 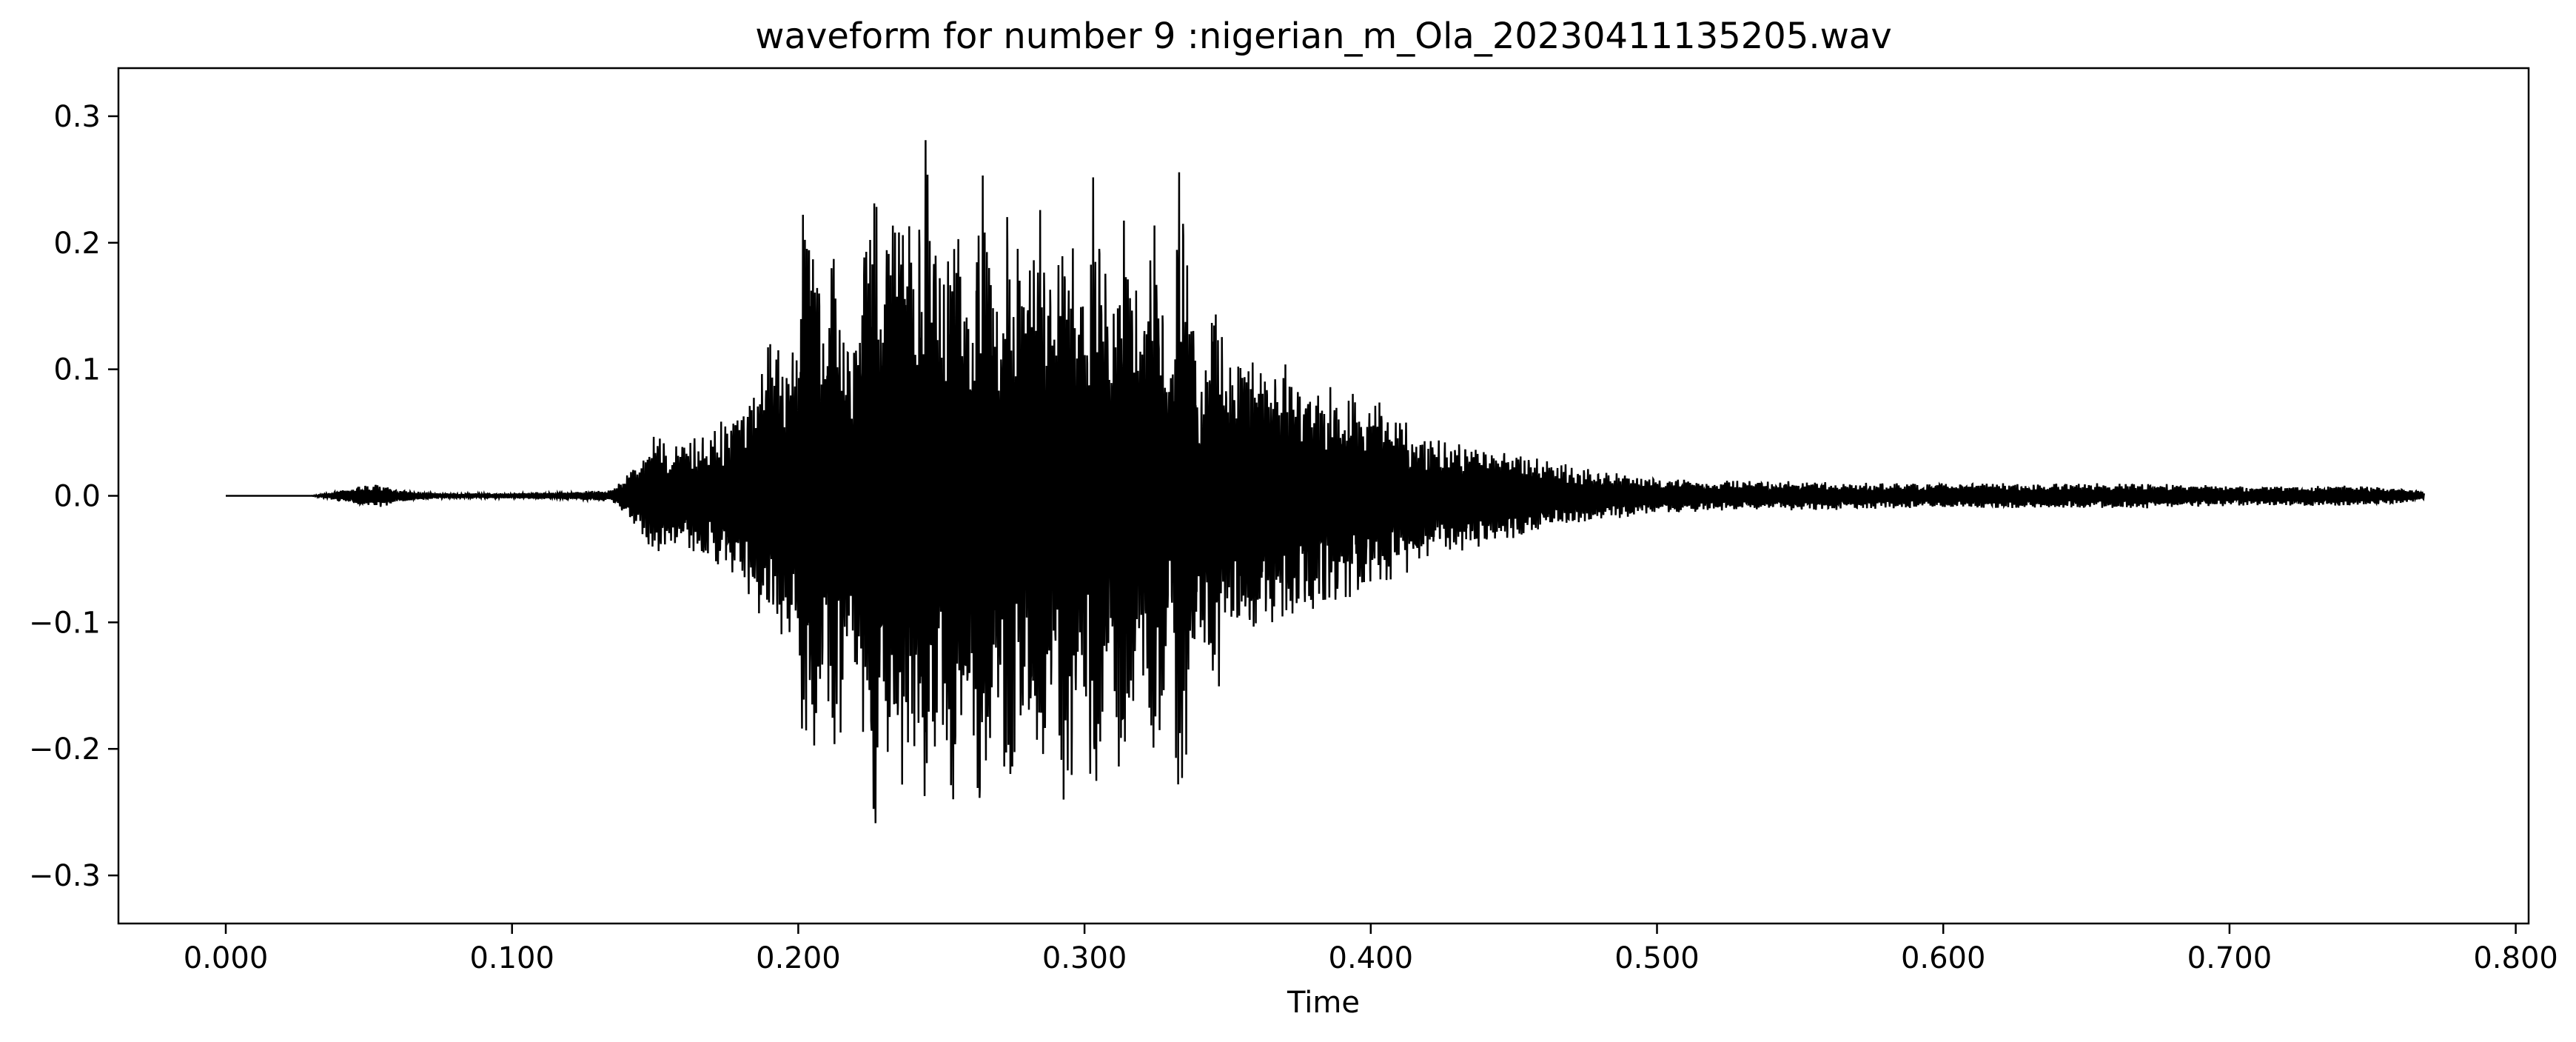 What do you see at coordinates (65, 749) in the screenshot?
I see `y-tick-label: −0.2` at bounding box center [65, 749].